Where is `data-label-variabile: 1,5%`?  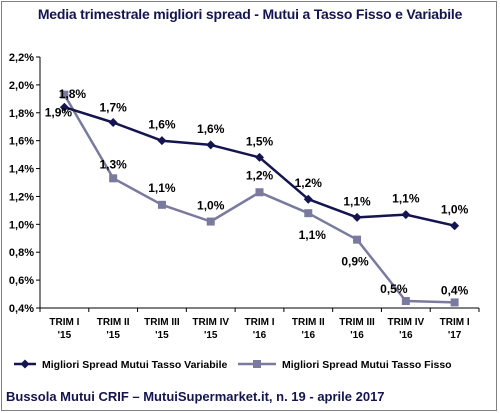
data-label-variabile: 1,5% is located at coordinates (260, 141).